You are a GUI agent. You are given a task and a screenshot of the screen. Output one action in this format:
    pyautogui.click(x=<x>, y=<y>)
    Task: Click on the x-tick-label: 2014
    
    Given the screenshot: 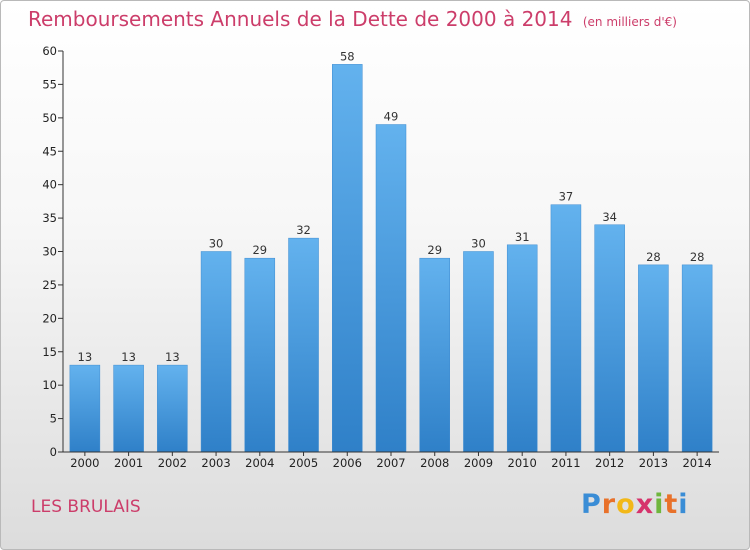 What is the action you would take?
    pyautogui.click(x=696, y=463)
    